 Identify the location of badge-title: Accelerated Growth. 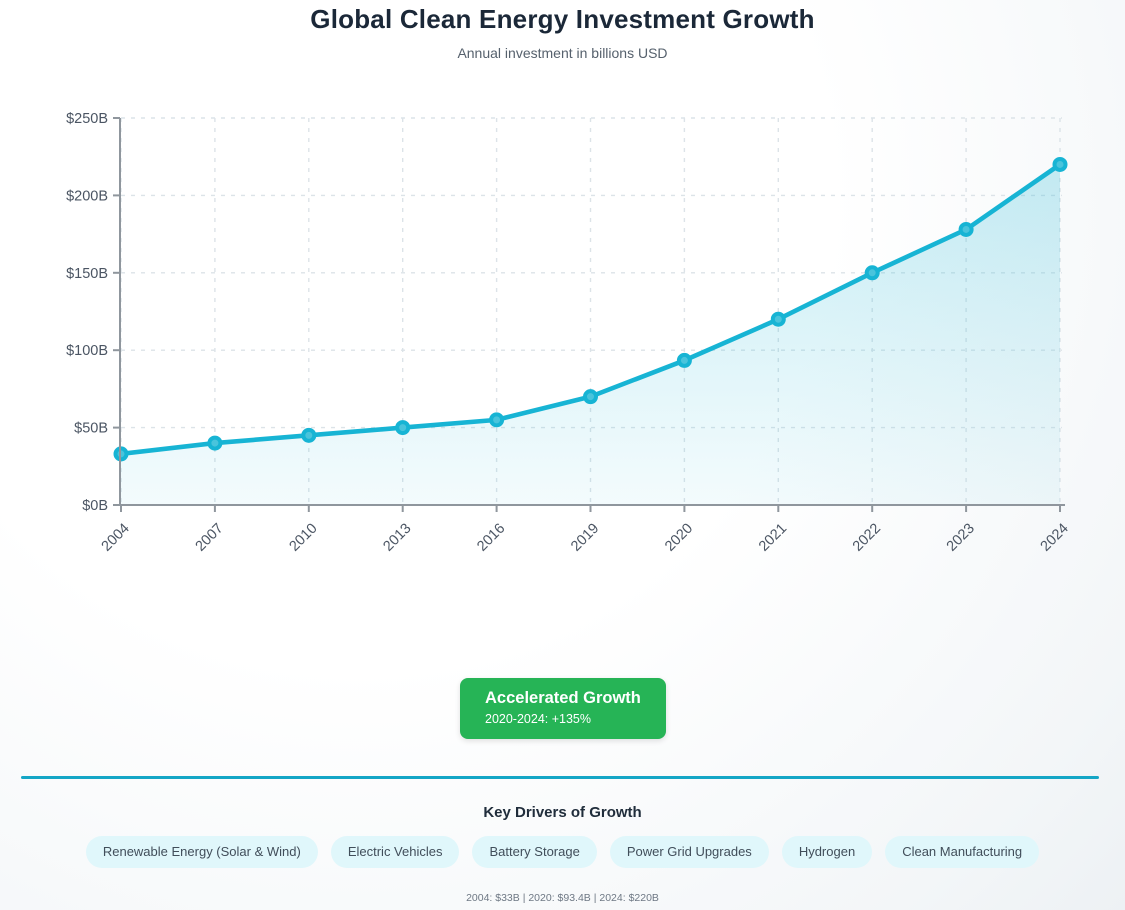
(563, 698).